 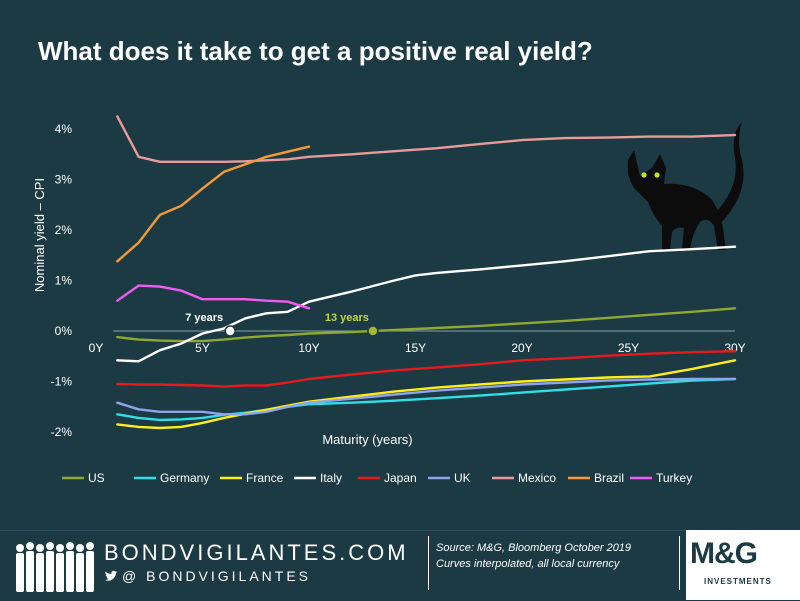 What do you see at coordinates (62, 382) in the screenshot?
I see `y-tick-label: -1%` at bounding box center [62, 382].